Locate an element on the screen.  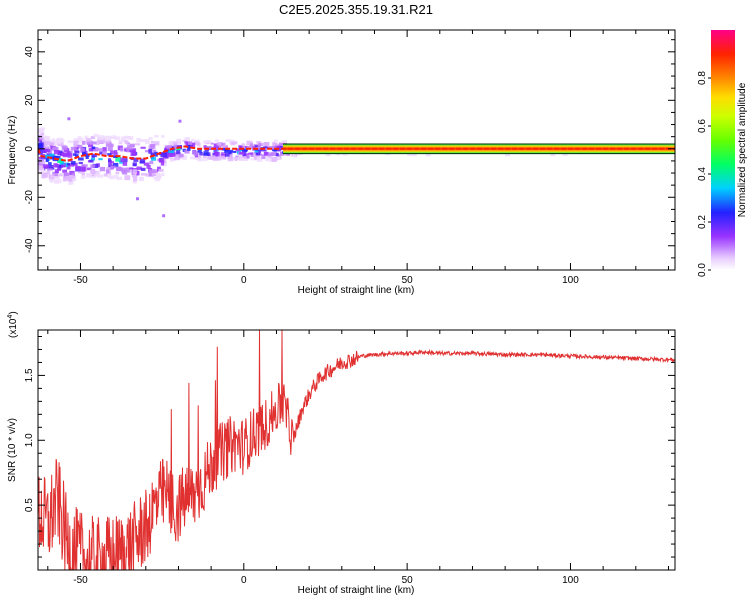
colorbar-gradient is located at coordinates (723, 150).